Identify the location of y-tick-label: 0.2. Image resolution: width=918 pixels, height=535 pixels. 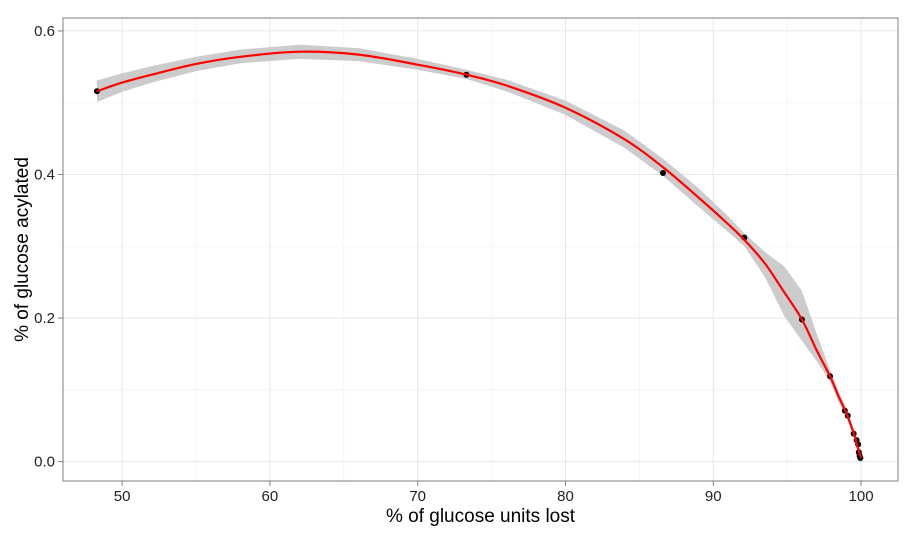
(44, 318).